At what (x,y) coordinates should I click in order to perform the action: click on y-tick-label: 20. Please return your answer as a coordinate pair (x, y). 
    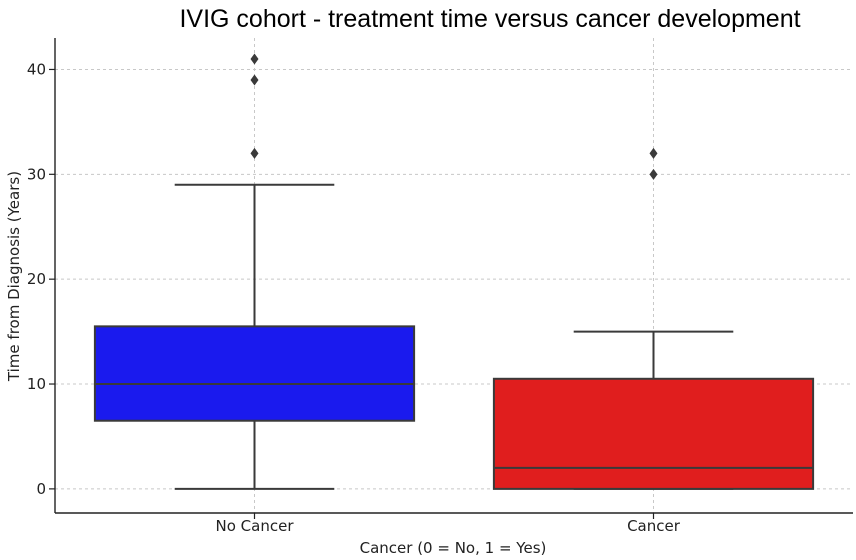
    Looking at the image, I should click on (36, 279).